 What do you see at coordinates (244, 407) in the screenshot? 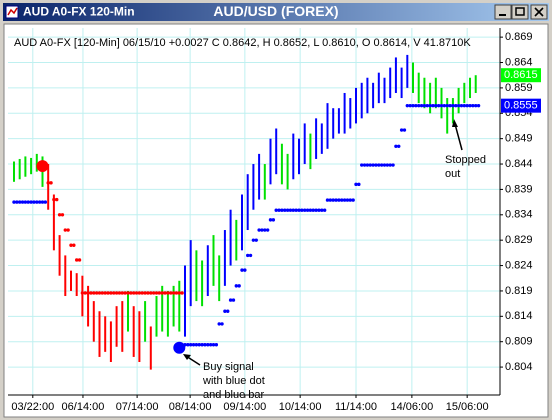
I see `x-tick-label: 09/14:00` at bounding box center [244, 407].